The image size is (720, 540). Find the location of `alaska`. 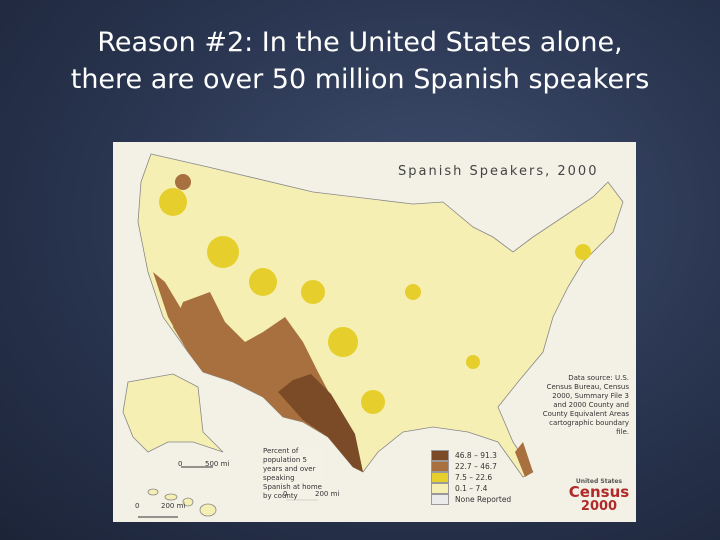

alaska is located at coordinates (173, 413).